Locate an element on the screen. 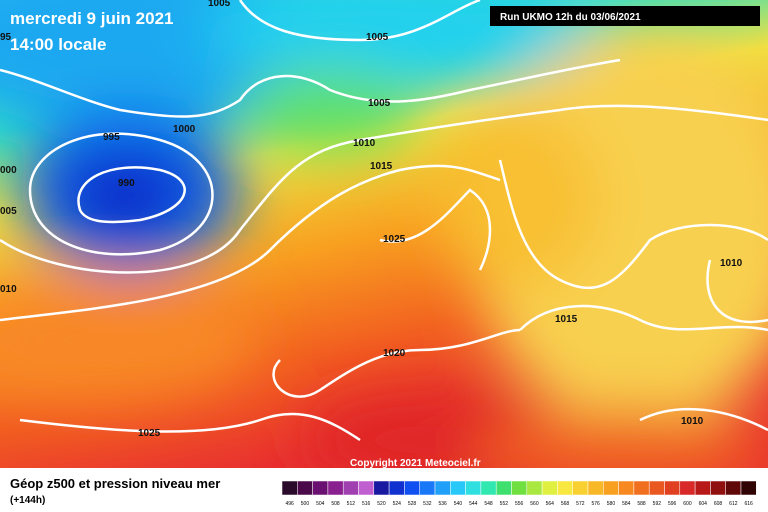  scale-label: 564 is located at coordinates (550, 504).